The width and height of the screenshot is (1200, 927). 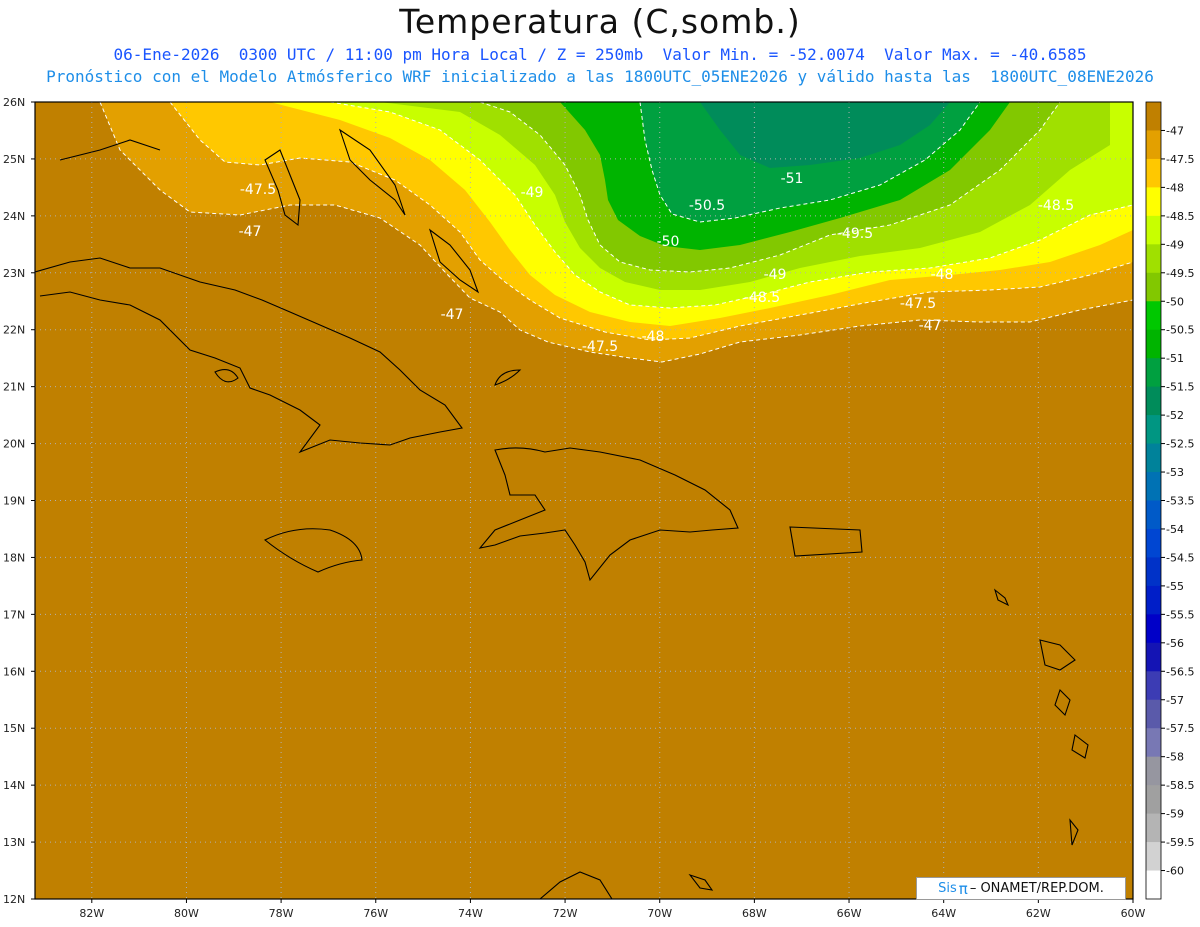 What do you see at coordinates (14, 216) in the screenshot?
I see `lat-tick-label: 24N` at bounding box center [14, 216].